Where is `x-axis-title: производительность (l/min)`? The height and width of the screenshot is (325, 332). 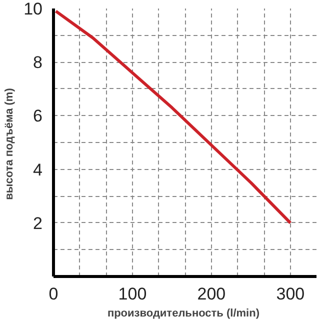 x-axis-title: производительность (l/min) is located at coordinates (183, 314).